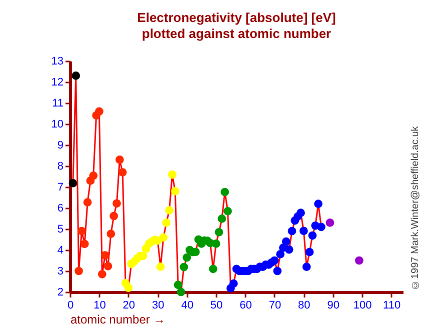 The height and width of the screenshot is (327, 423). I want to click on y-tick-label: 4, so click(60, 250).